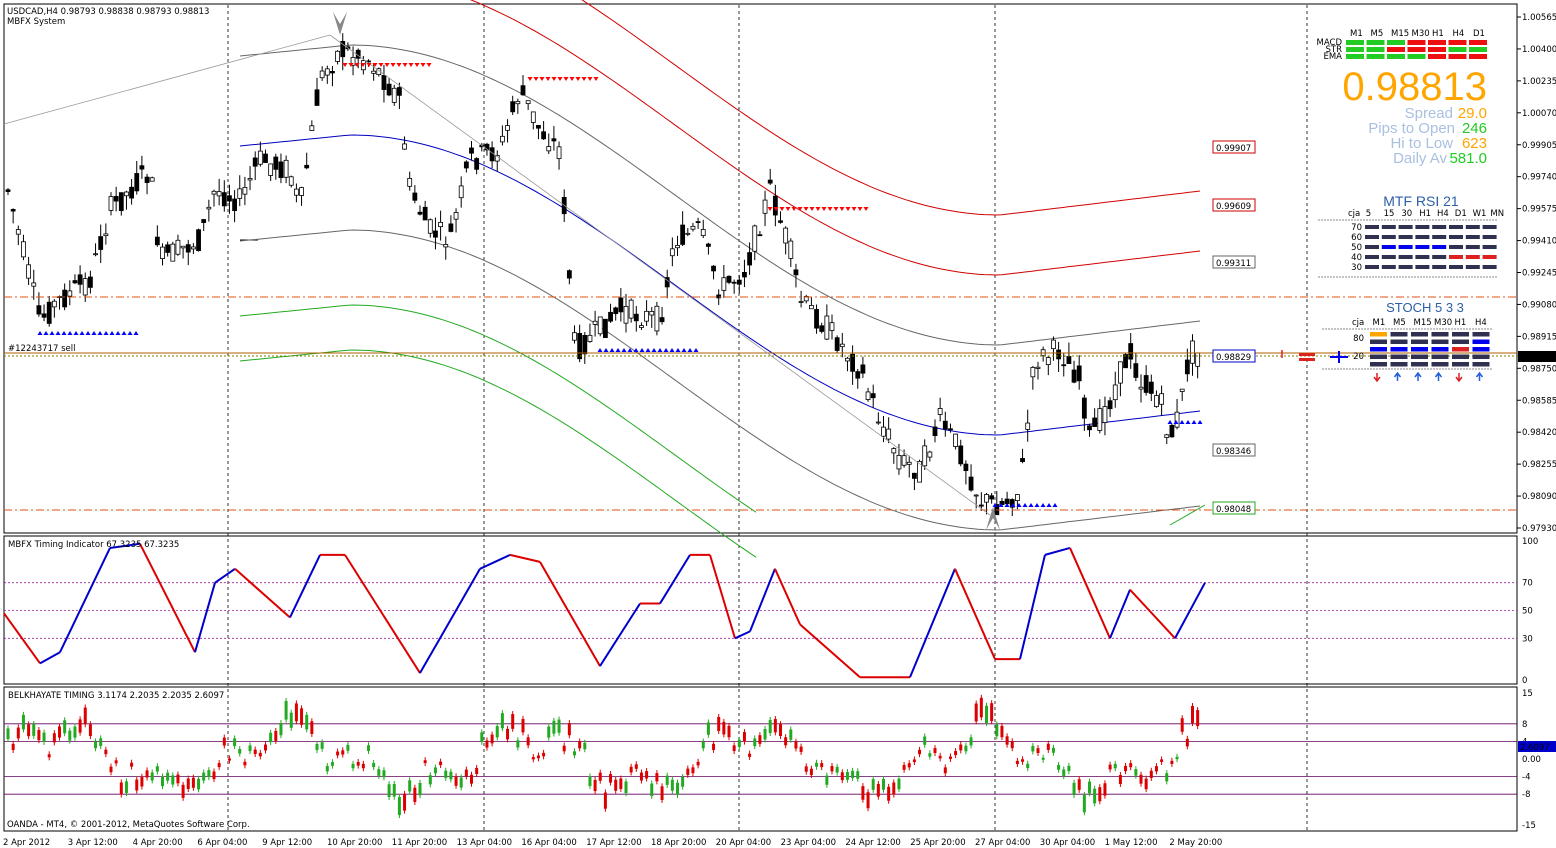 Image resolution: width=1556 pixels, height=848 pixels. I want to click on date-tick-label: 20 Apr 04:00, so click(743, 843).